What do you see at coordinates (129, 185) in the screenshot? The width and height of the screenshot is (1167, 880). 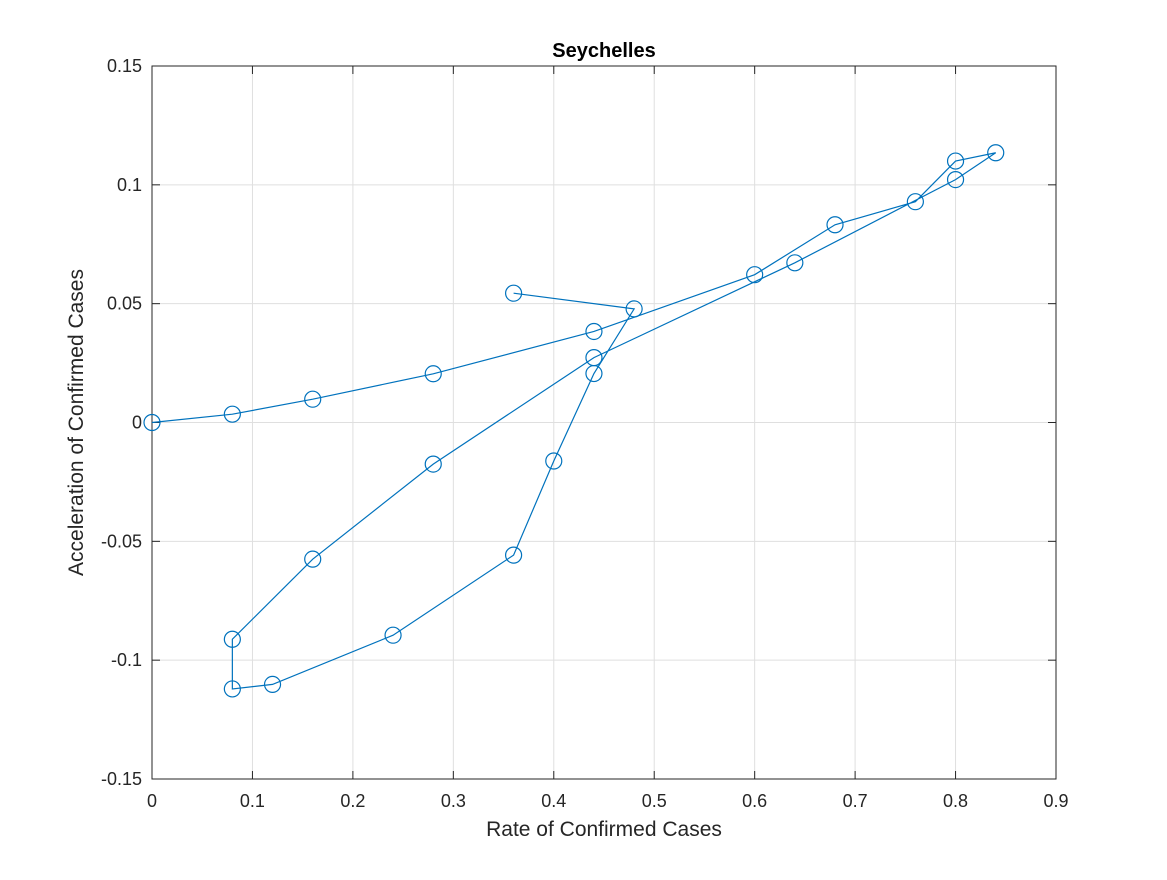 I see `y-tick-label: 0.1` at bounding box center [129, 185].